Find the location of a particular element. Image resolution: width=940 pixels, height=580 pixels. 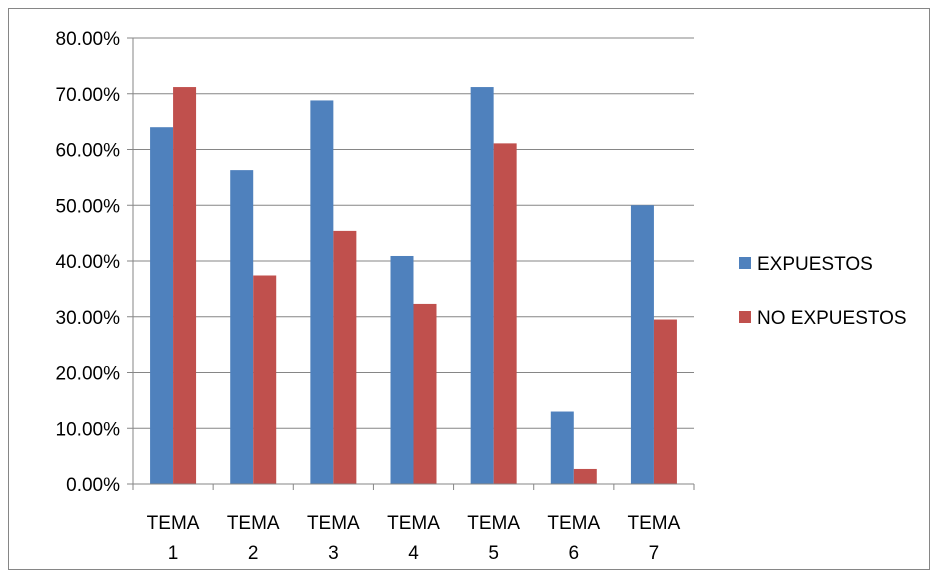

legend-label: EXPUESTOS is located at coordinates (815, 264).